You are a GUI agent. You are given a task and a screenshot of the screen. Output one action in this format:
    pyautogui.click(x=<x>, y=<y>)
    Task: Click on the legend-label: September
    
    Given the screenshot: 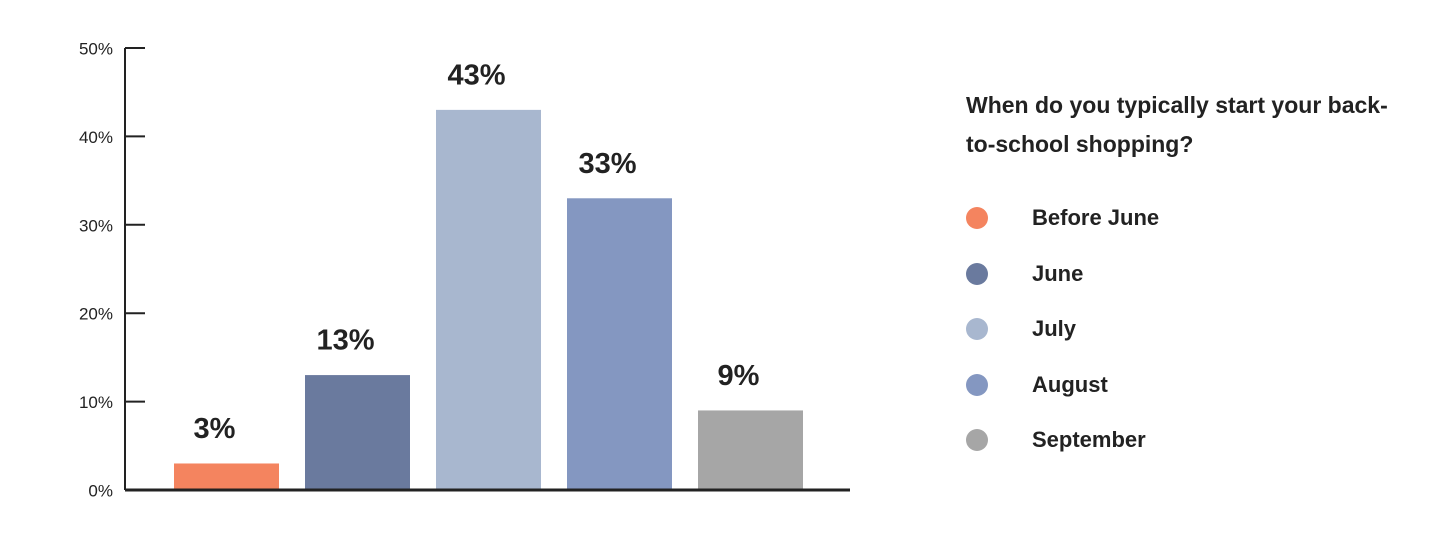 What is the action you would take?
    pyautogui.click(x=1089, y=439)
    